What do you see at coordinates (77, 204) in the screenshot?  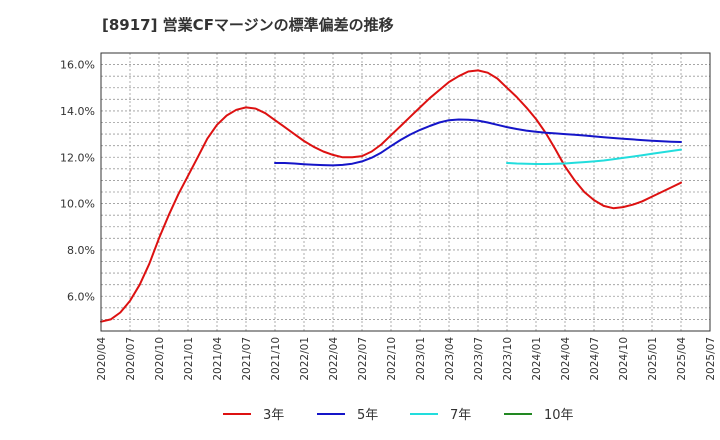 I see `y-tick-label: 10.0%` at bounding box center [77, 204].